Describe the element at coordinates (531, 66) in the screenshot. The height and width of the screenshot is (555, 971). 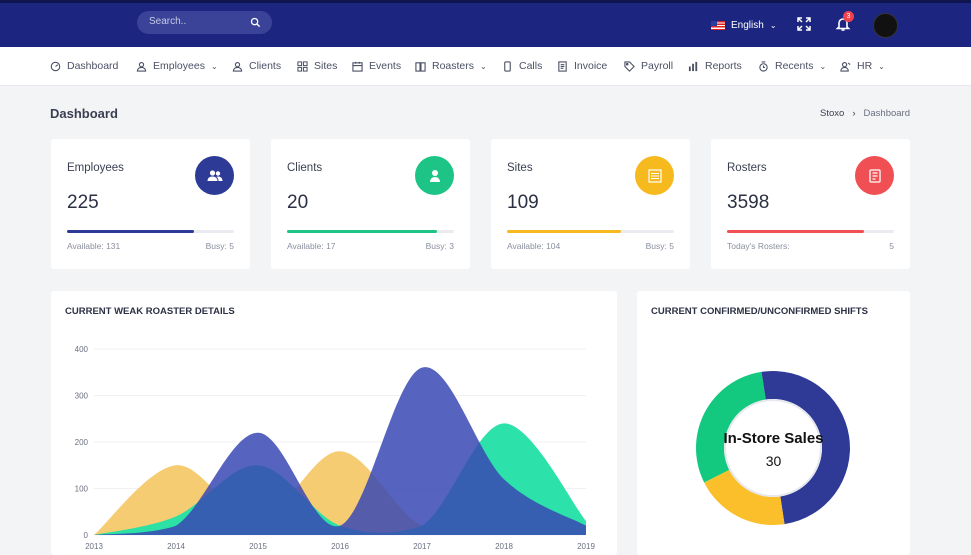
I see `nav-label: Calls` at that location.